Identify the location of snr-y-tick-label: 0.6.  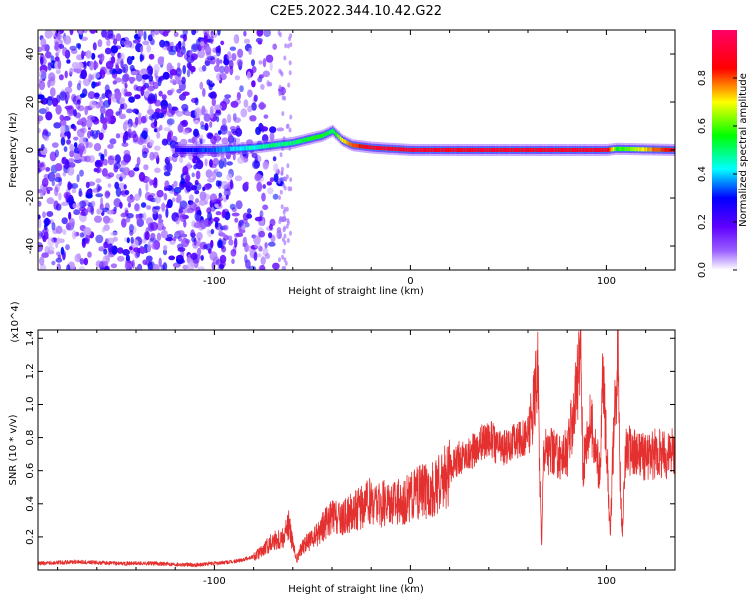
(30, 471).